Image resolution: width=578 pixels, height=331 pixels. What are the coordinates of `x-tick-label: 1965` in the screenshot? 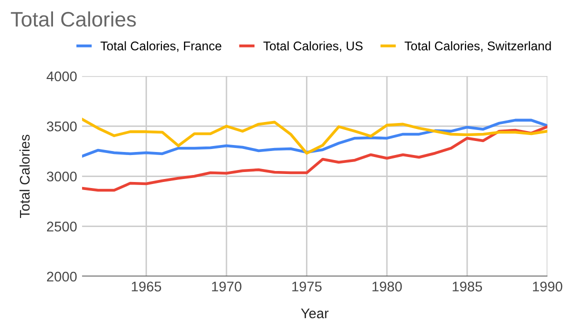 It's located at (147, 287).